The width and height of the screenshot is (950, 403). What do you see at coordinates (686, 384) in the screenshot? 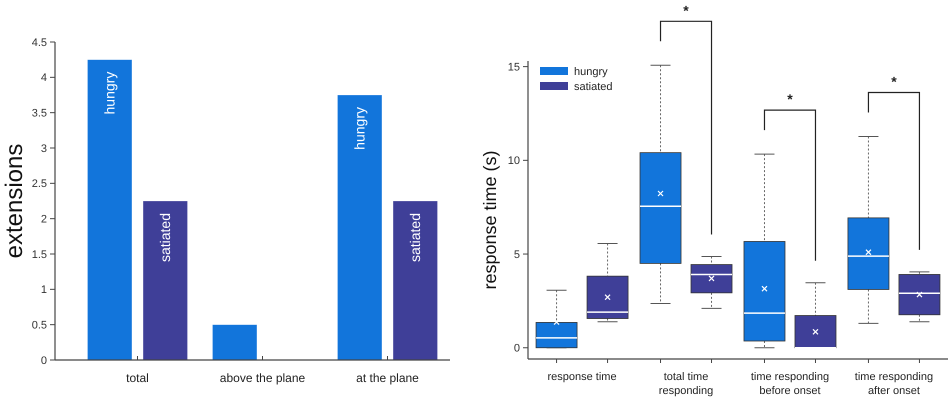
I see `x-tick-label: total time responding` at bounding box center [686, 384].